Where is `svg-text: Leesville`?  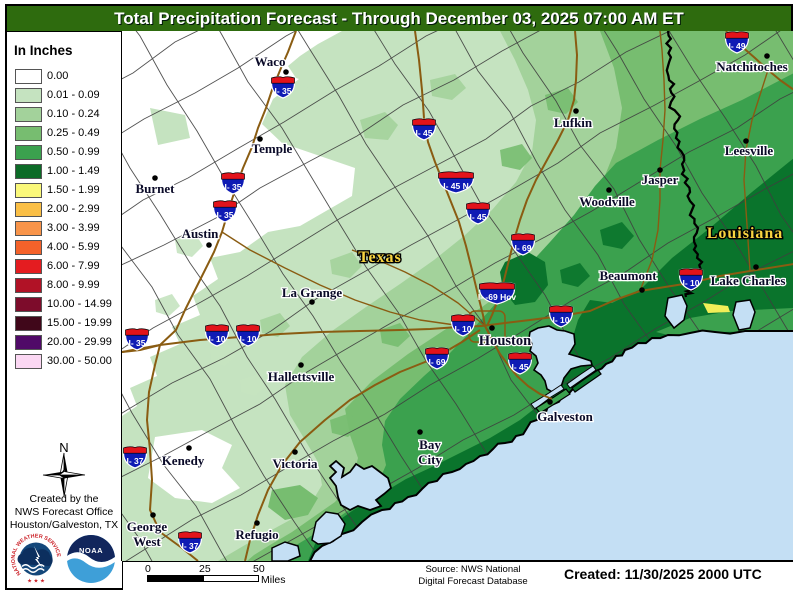
svg-text: Leesville is located at coordinates (749, 150).